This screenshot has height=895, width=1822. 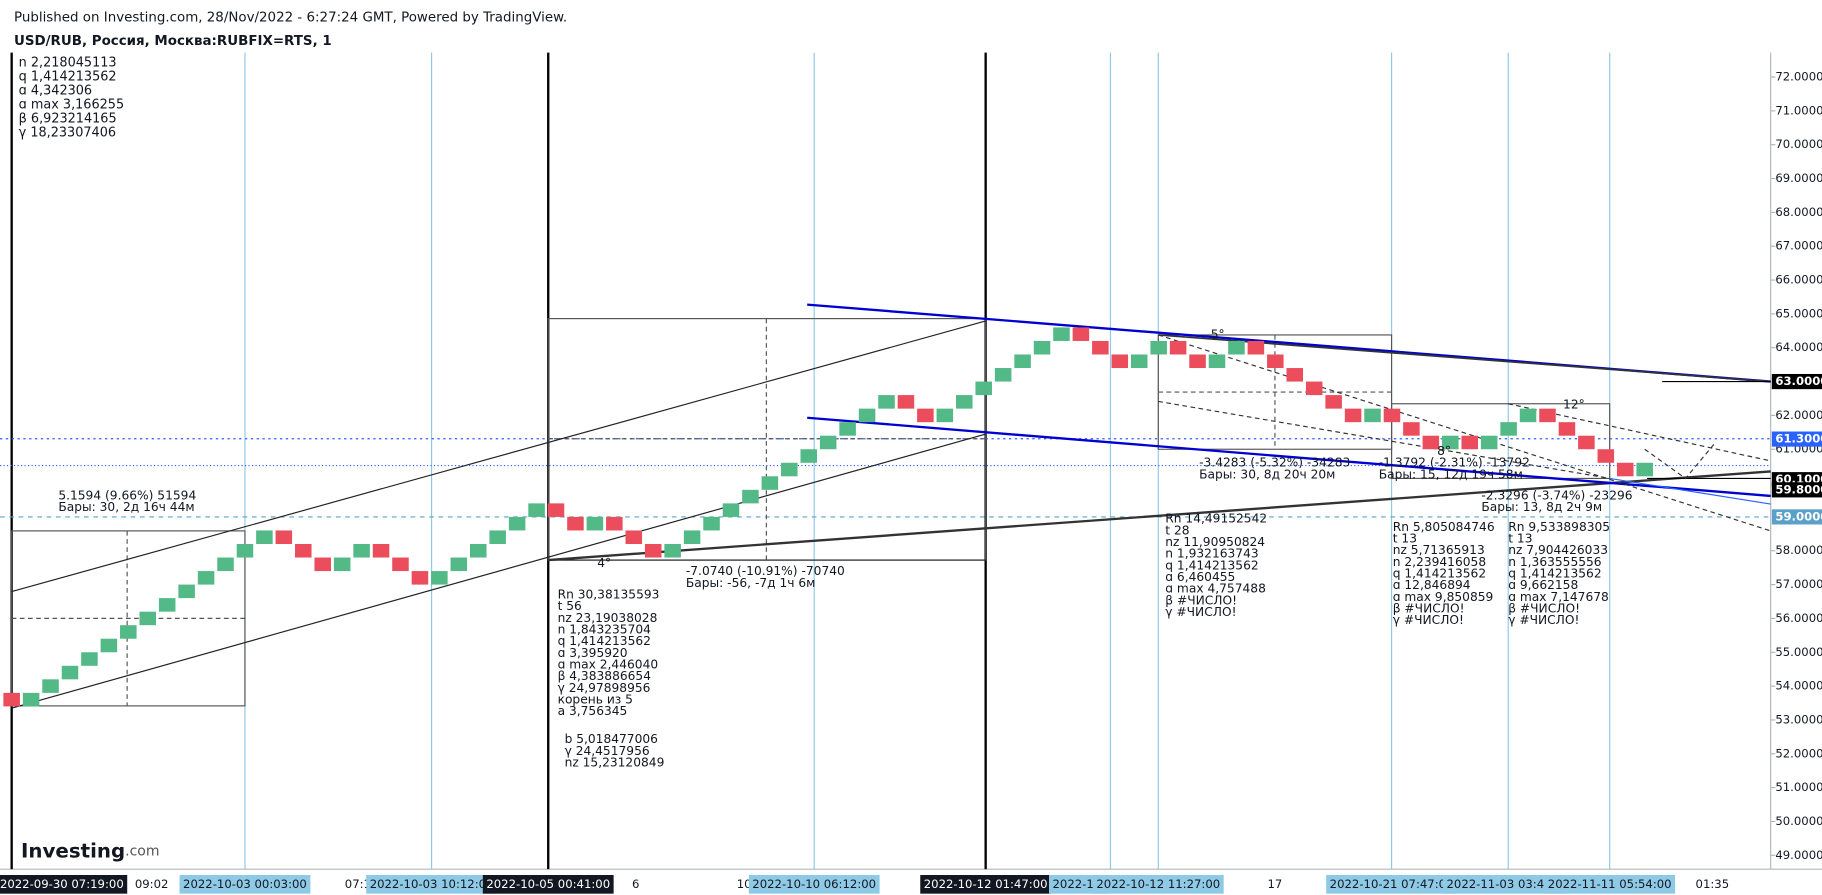 I want to click on time-label: 10, so click(x=744, y=884).